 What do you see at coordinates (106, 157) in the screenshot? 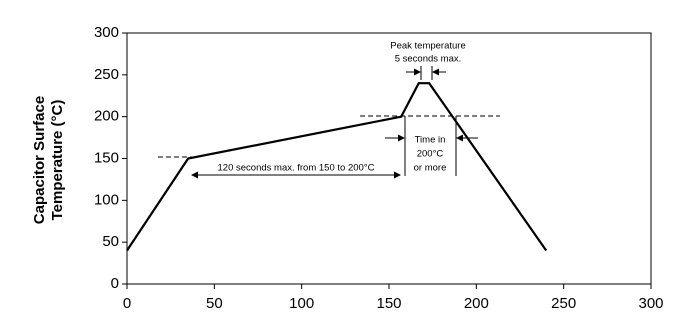
I see `y-tick-label: 150` at bounding box center [106, 157].